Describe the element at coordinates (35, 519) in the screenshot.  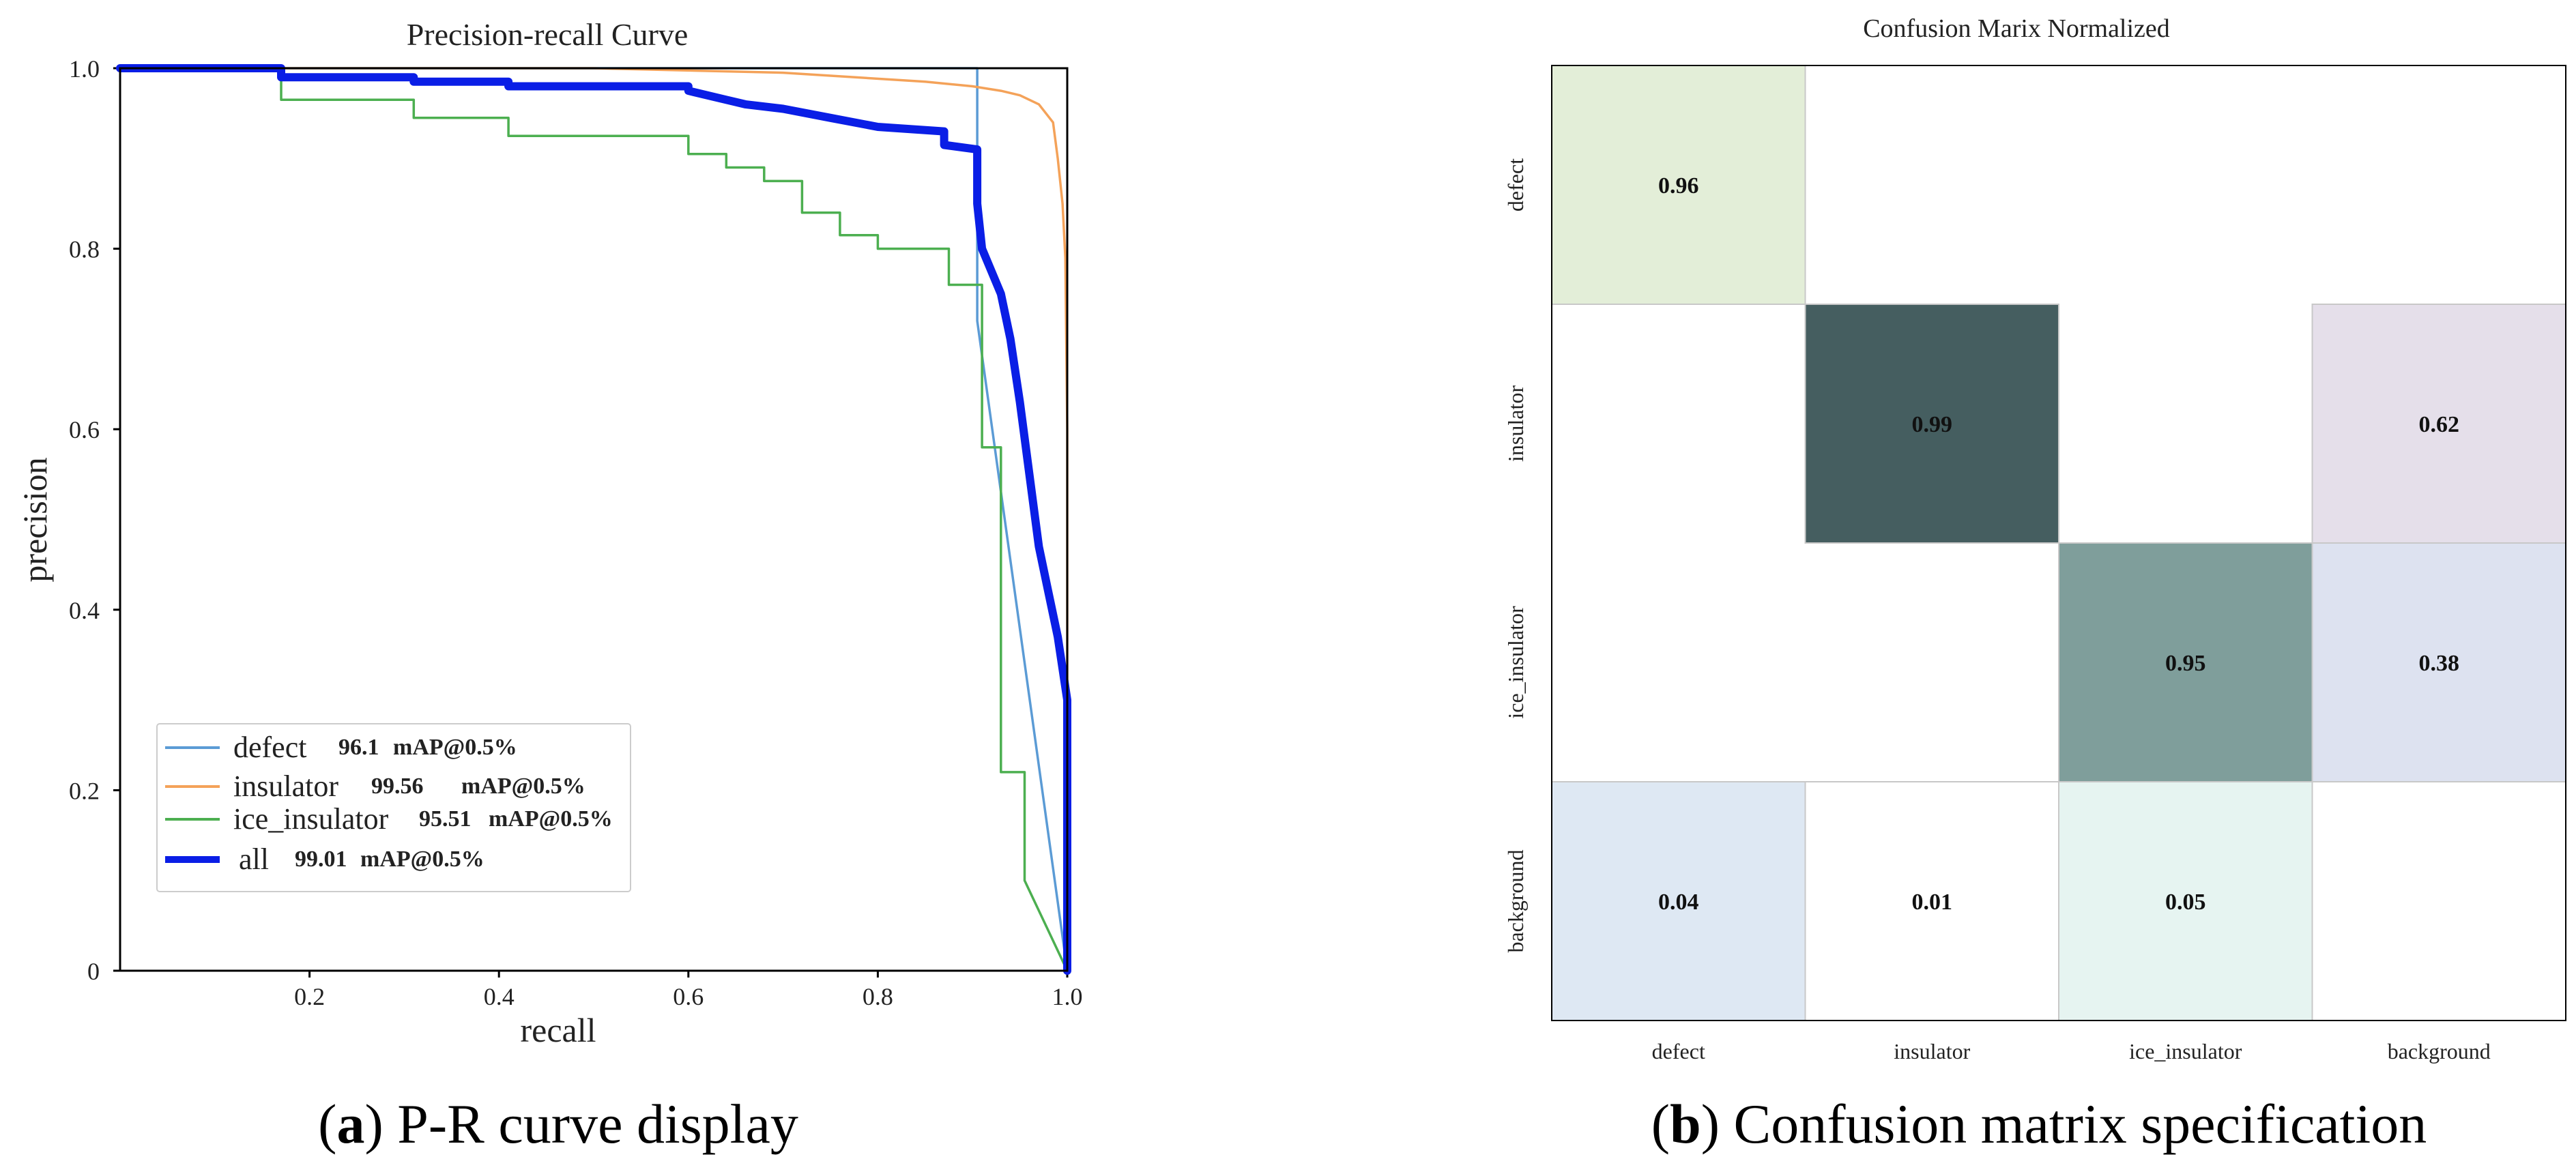
I see `pr-y-axis-label: precision` at that location.